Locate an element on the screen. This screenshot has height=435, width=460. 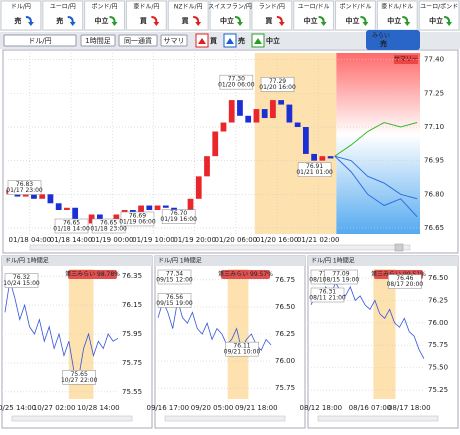
tab-label: ランド/円 is located at coordinates (272, 7).